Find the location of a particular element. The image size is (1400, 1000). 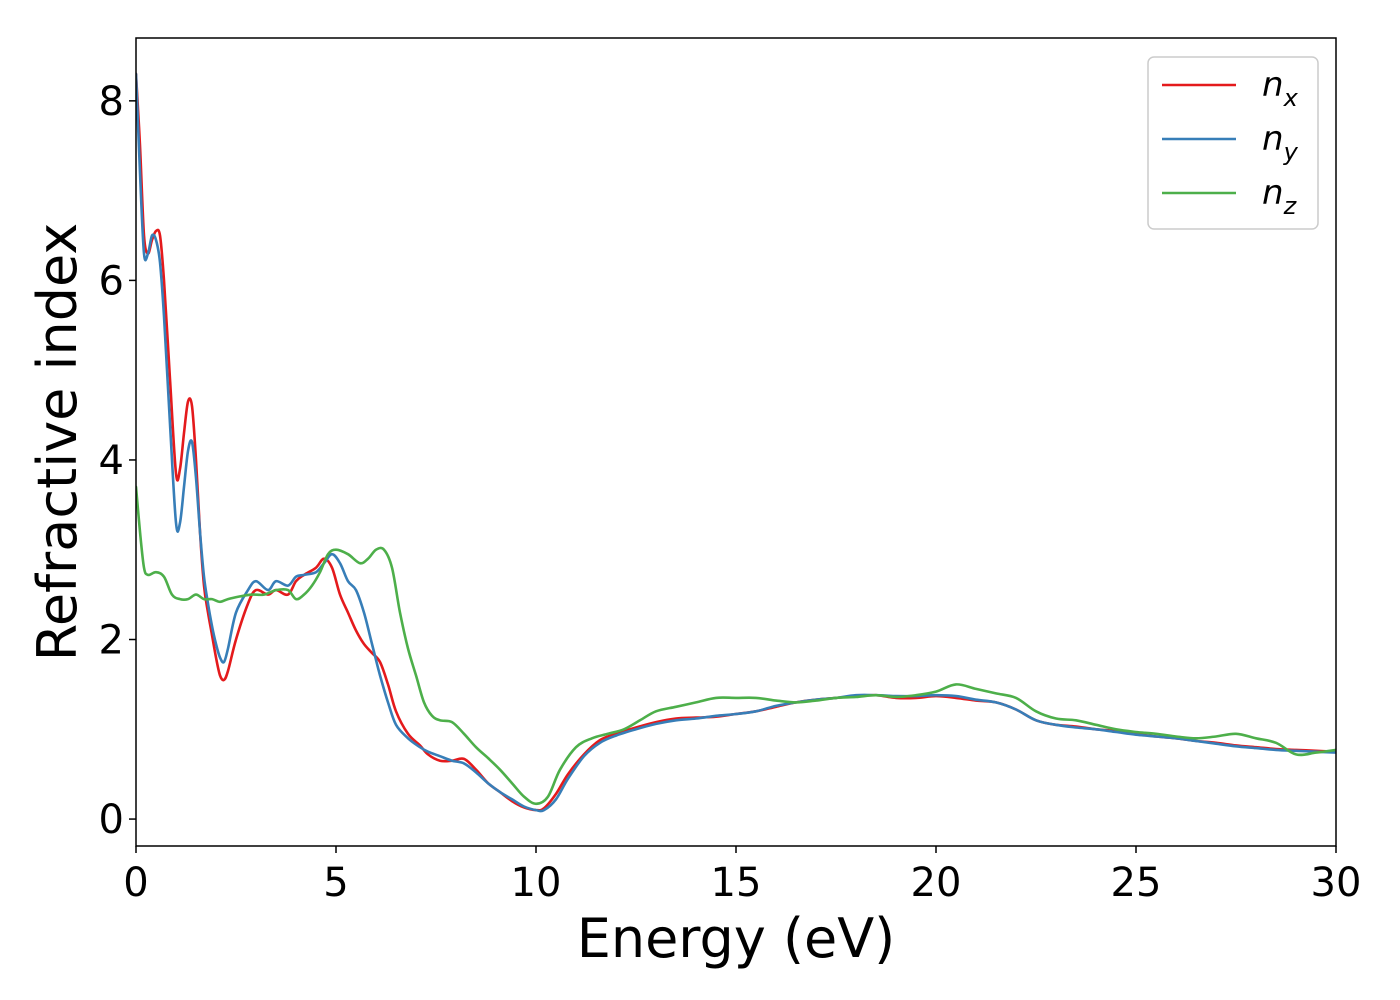

x-tick-label: 30 is located at coordinates (1336, 883).